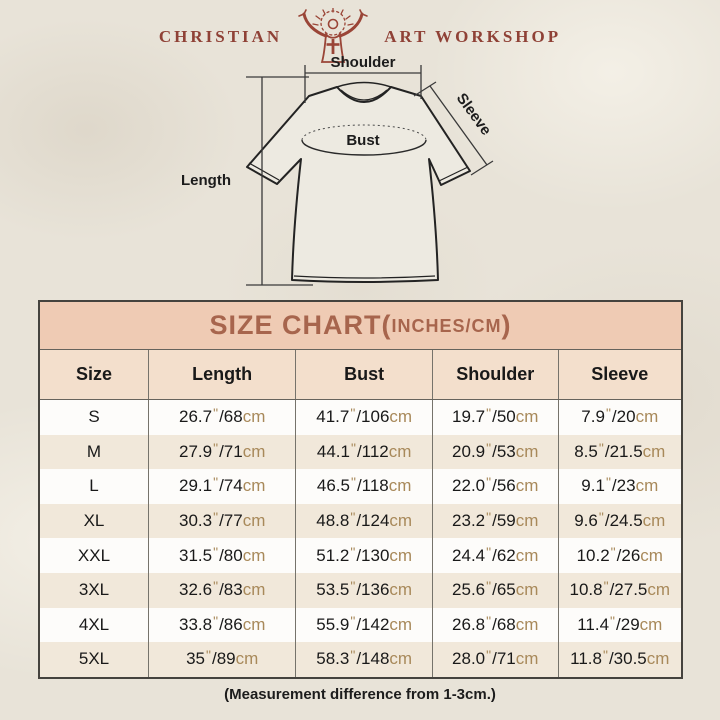 This screenshot has height=720, width=720. What do you see at coordinates (364, 521) in the screenshot?
I see `cell-bust: 48.8 "/124 cm` at bounding box center [364, 521].